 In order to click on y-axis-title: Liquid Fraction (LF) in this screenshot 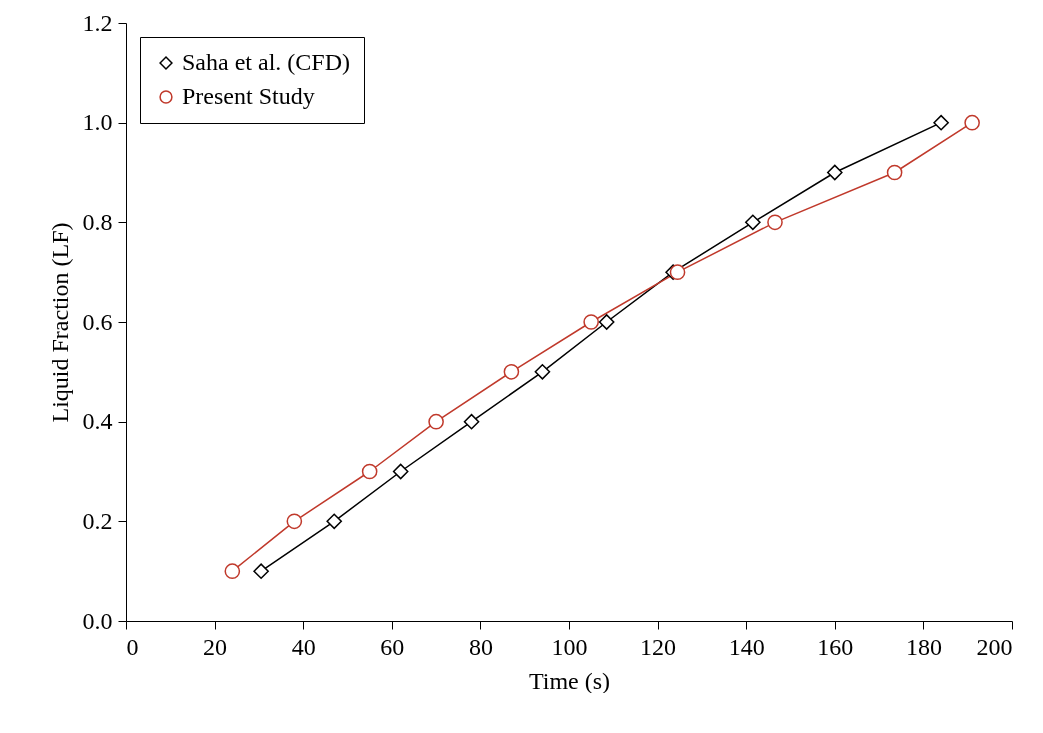, I will do `click(59, 322)`.